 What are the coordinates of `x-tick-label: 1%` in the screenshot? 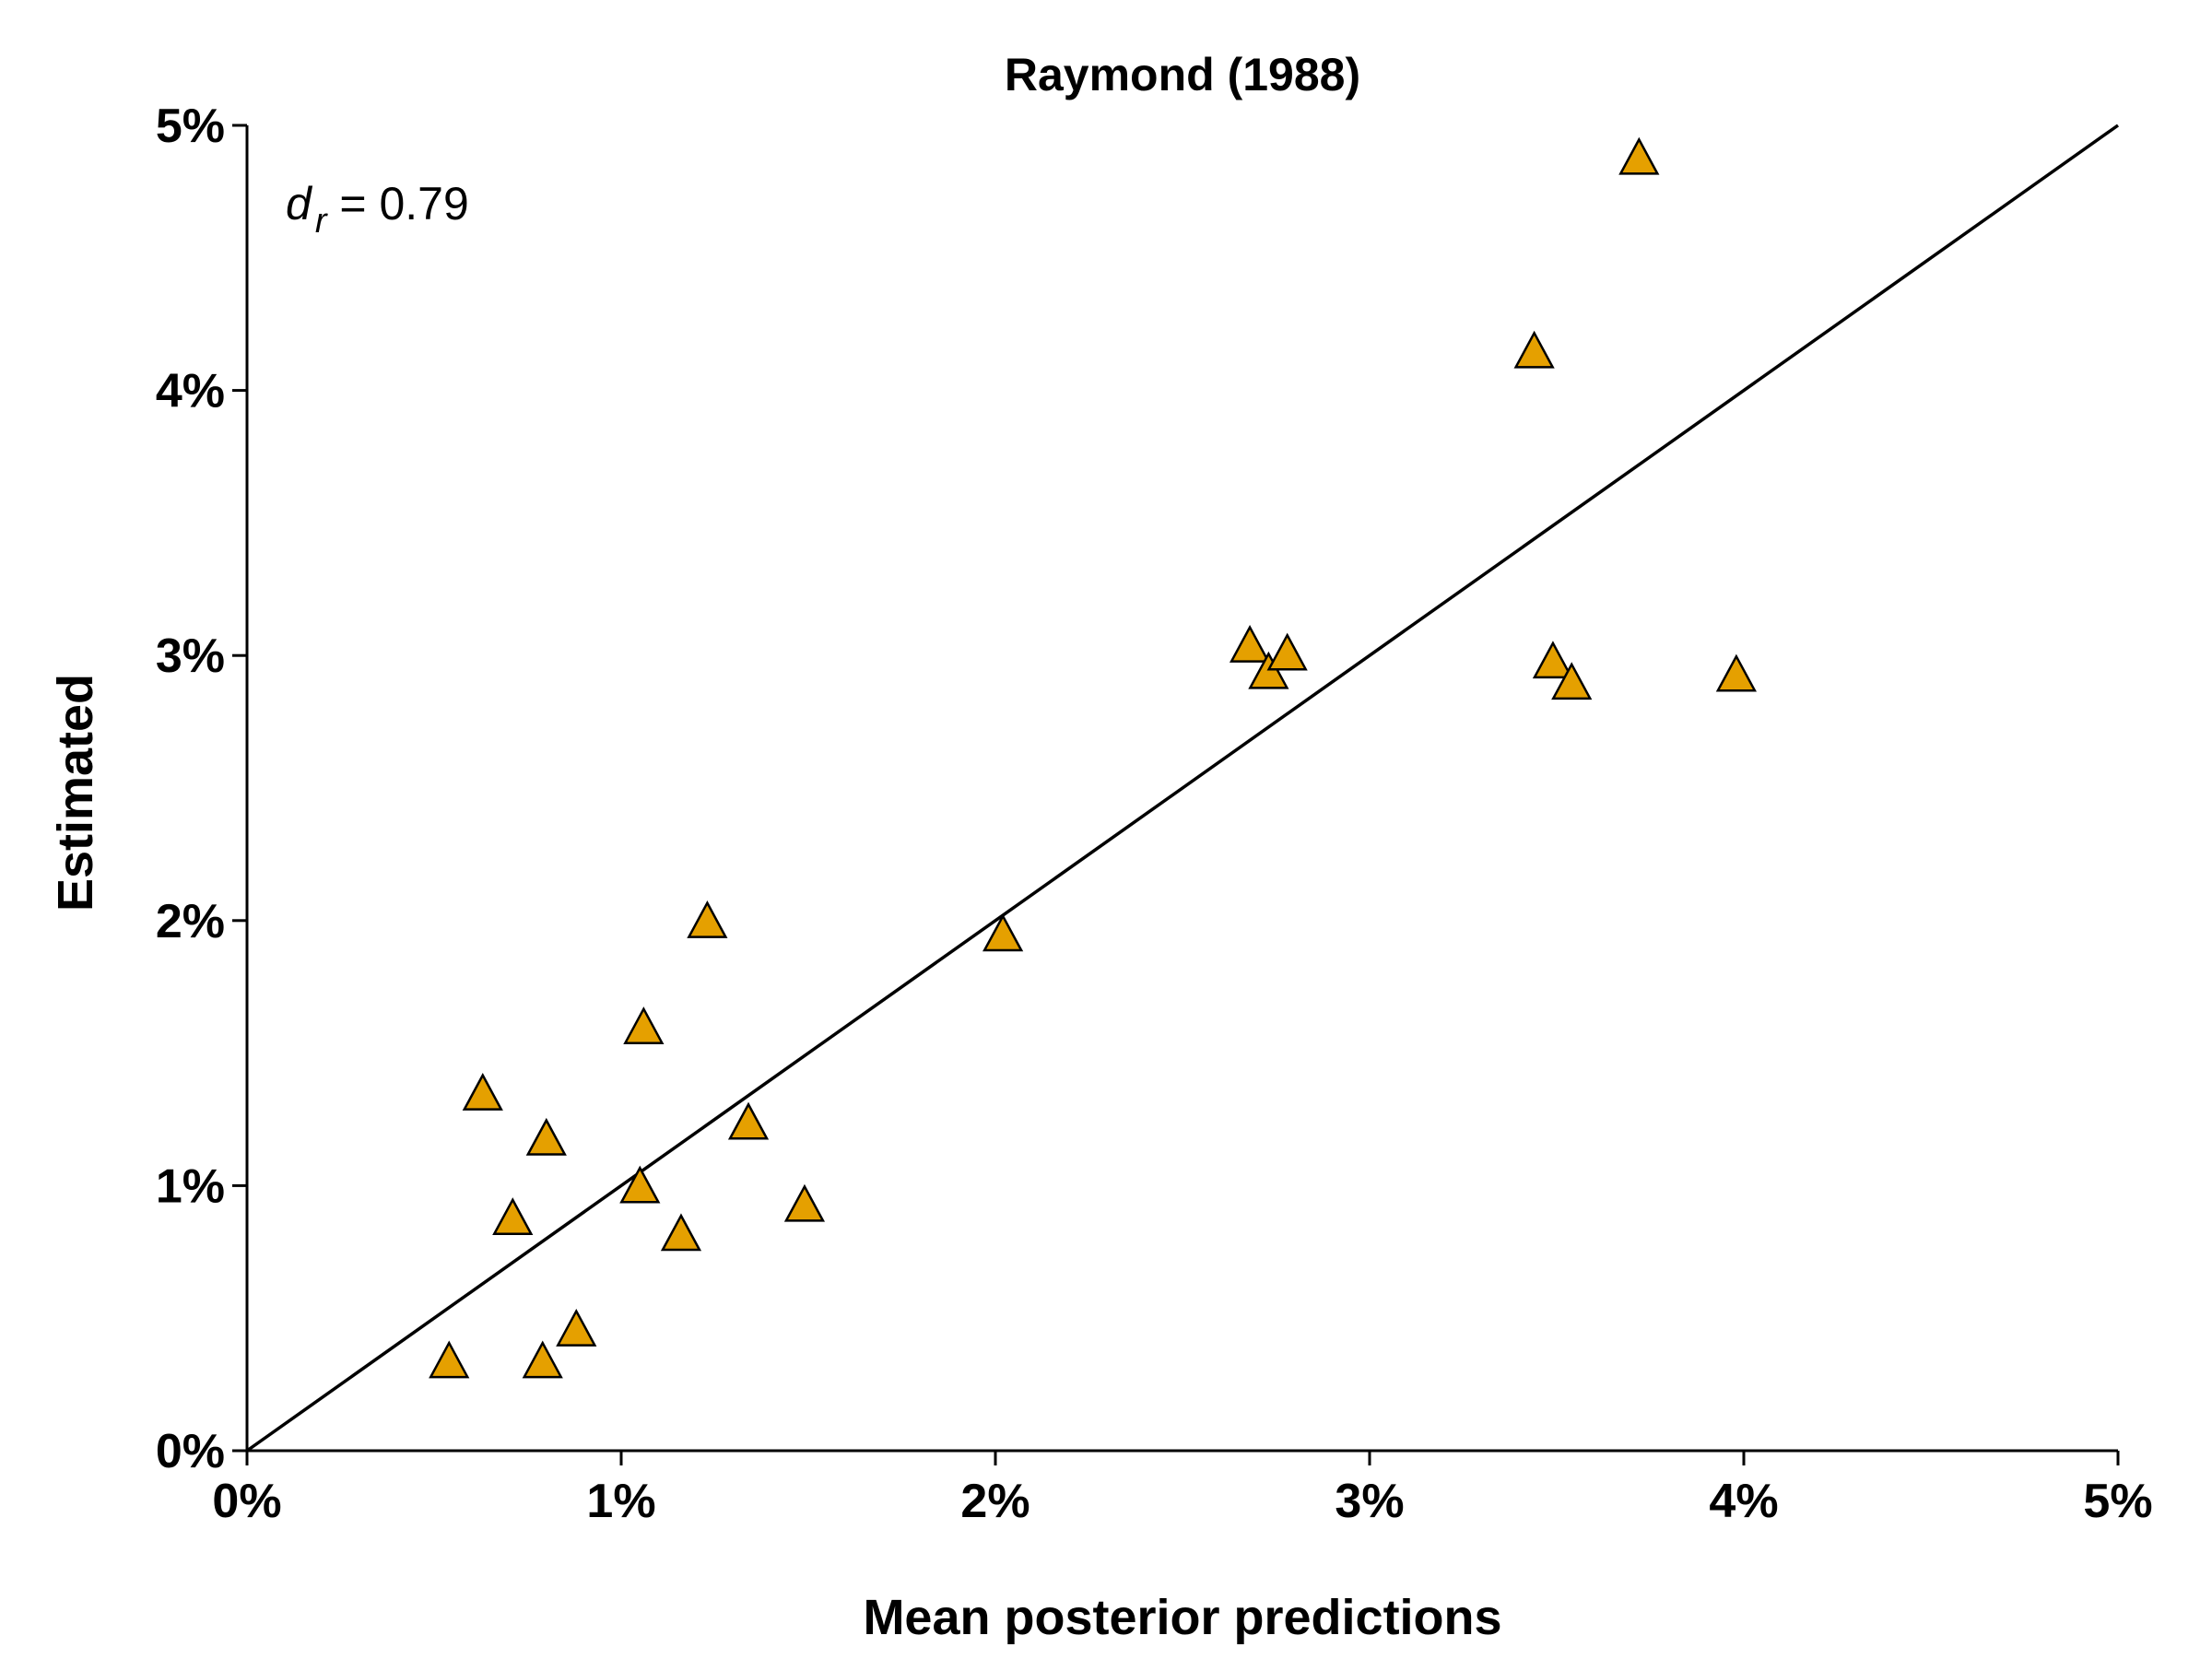 It's located at (620, 1501).